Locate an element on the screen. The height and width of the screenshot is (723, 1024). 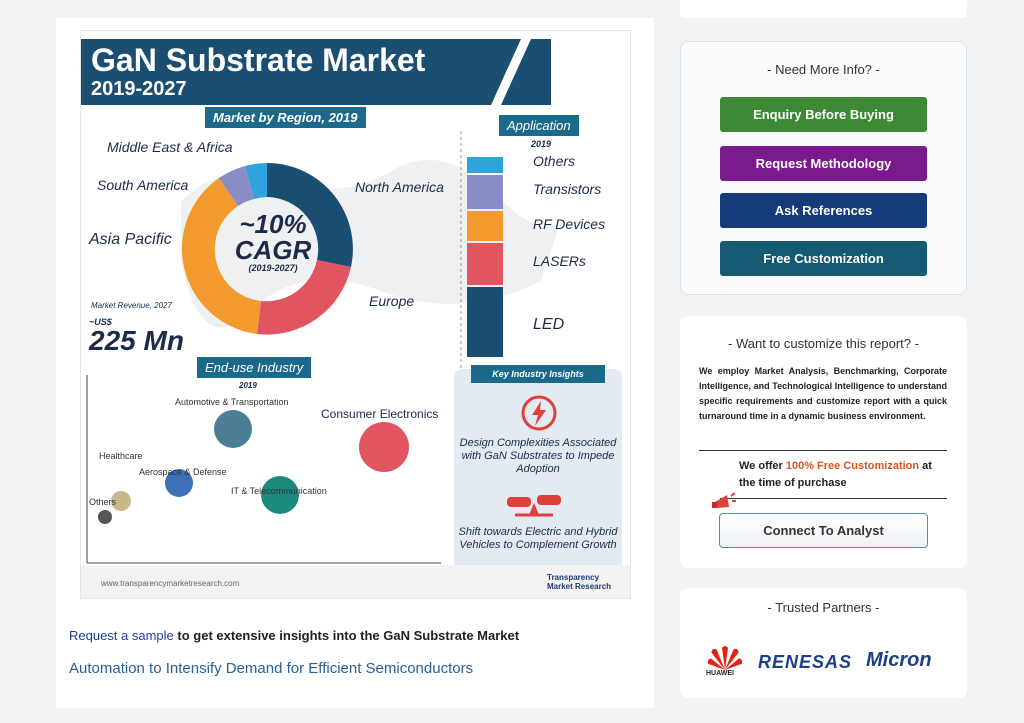
ask-references-button: Ask References is located at coordinates (823, 210).